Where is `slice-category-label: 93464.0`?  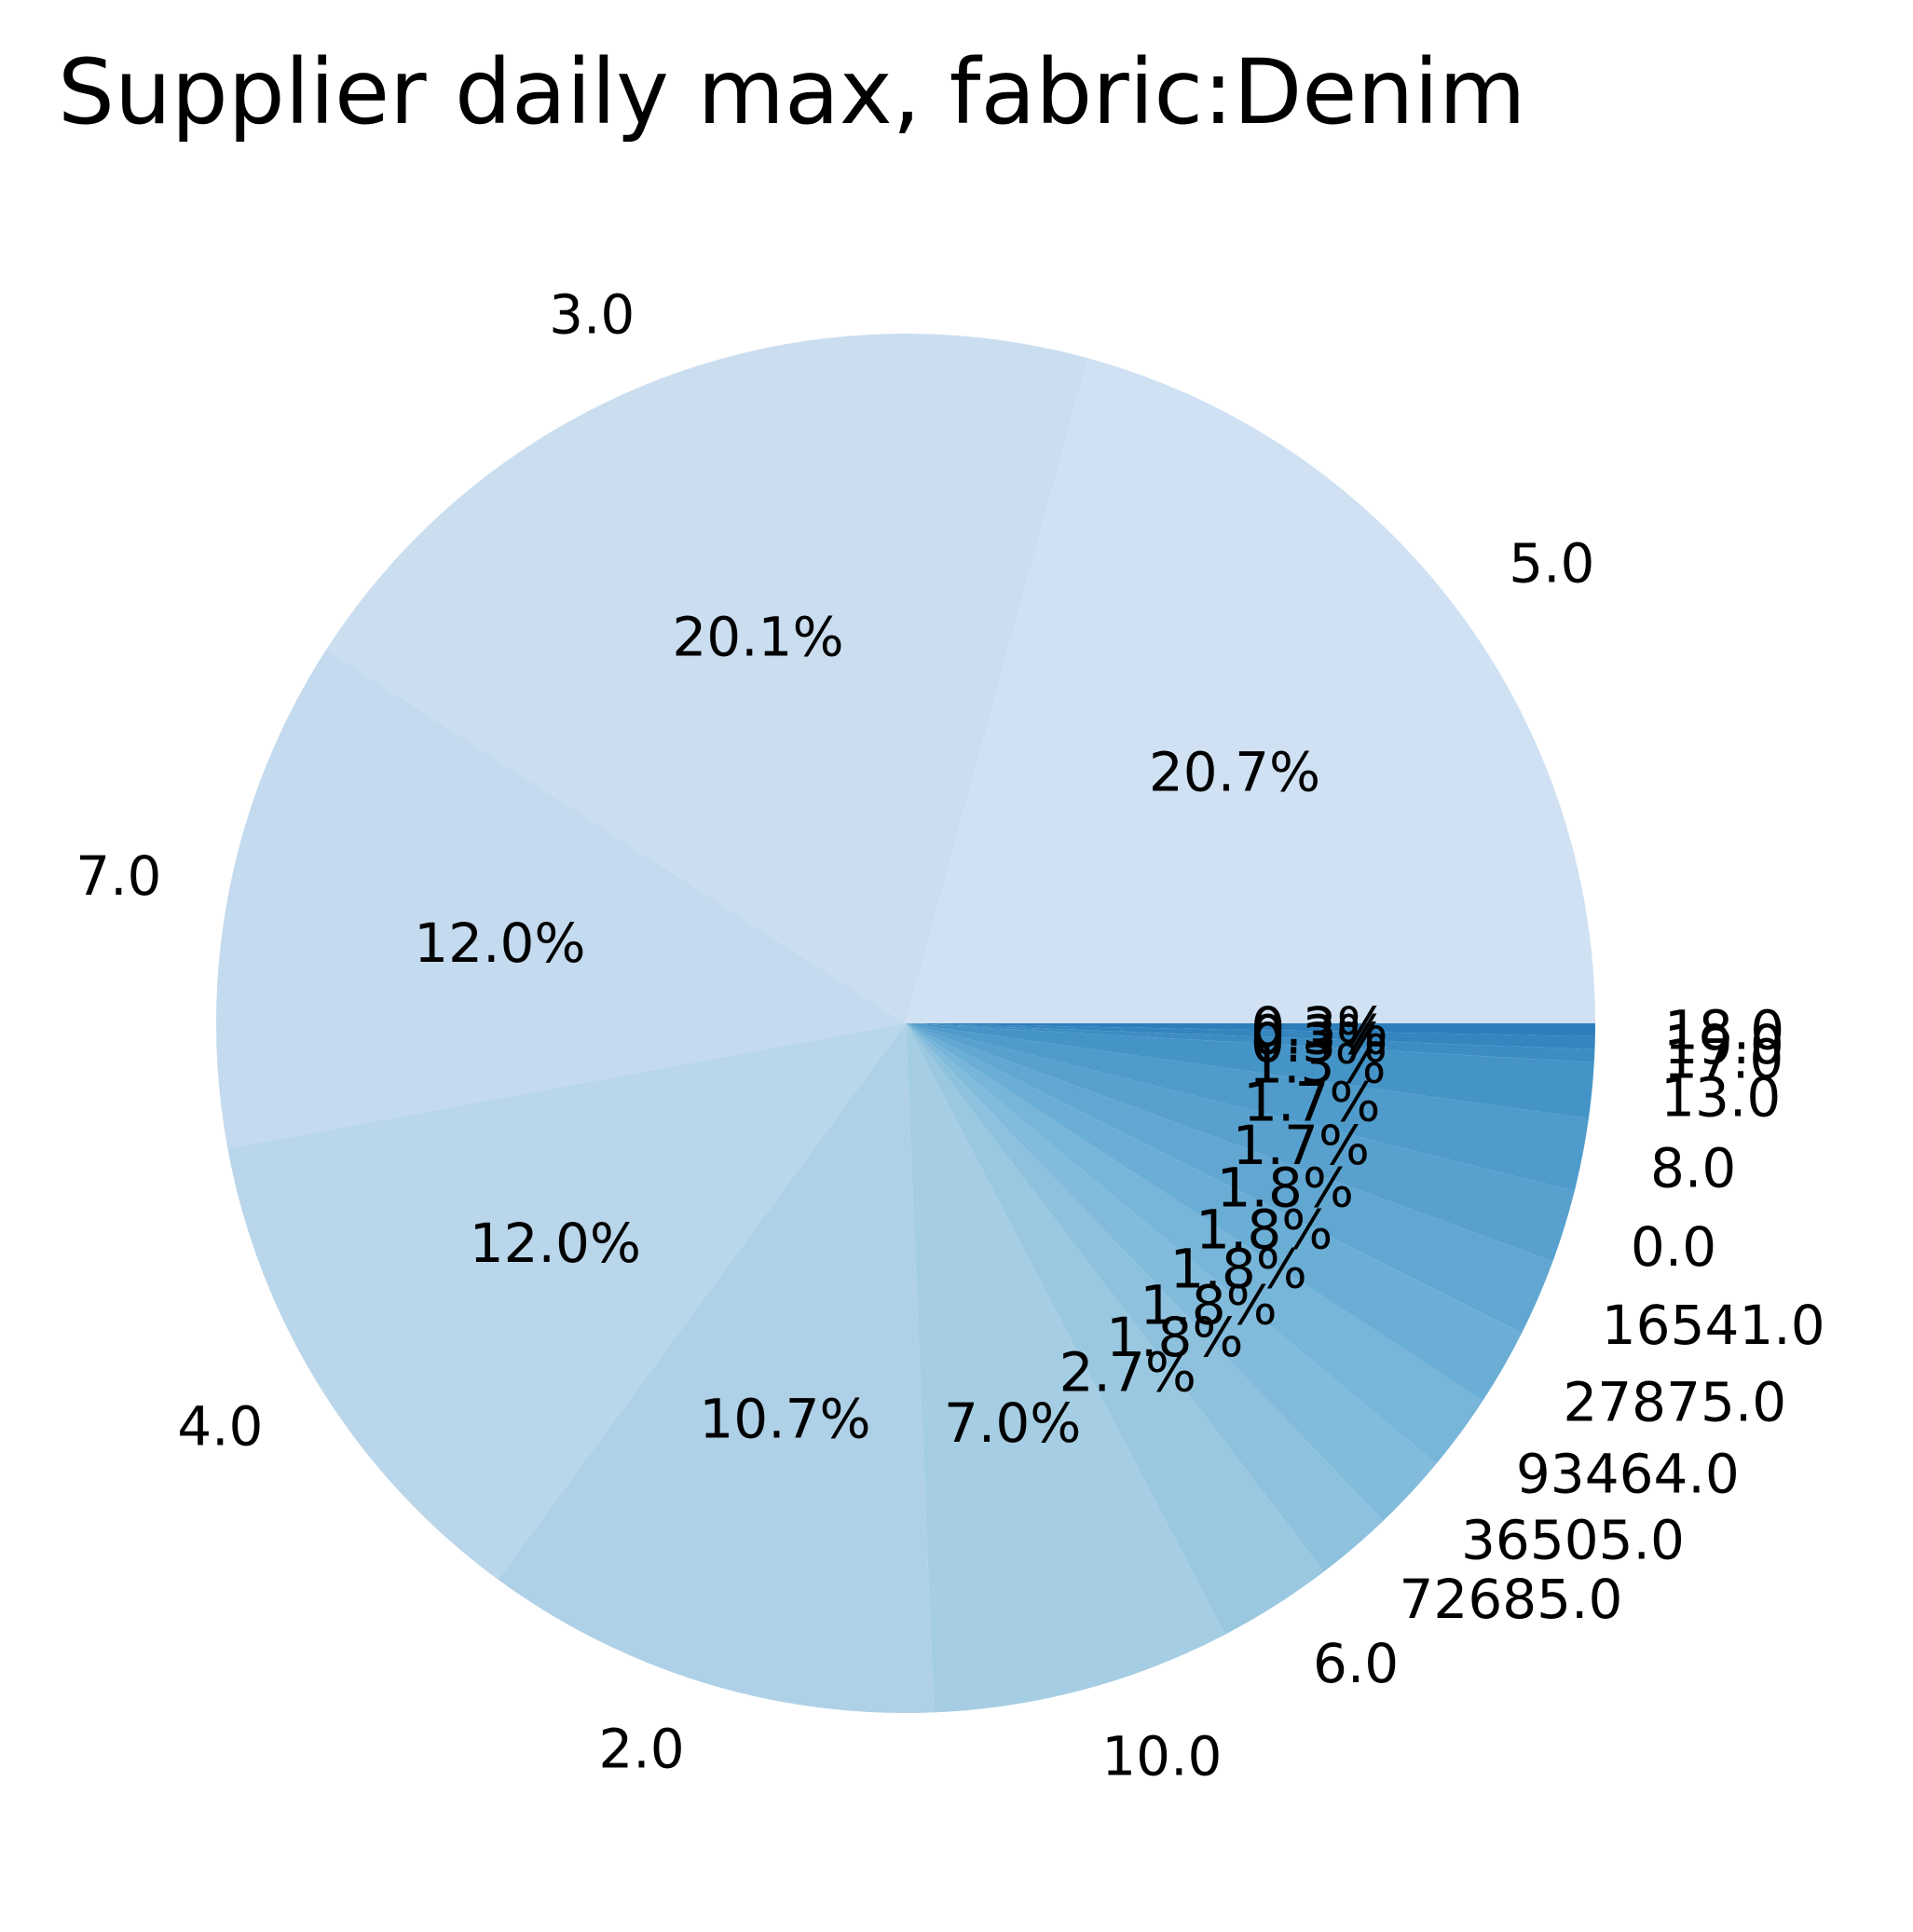 slice-category-label: 93464.0 is located at coordinates (1628, 1473).